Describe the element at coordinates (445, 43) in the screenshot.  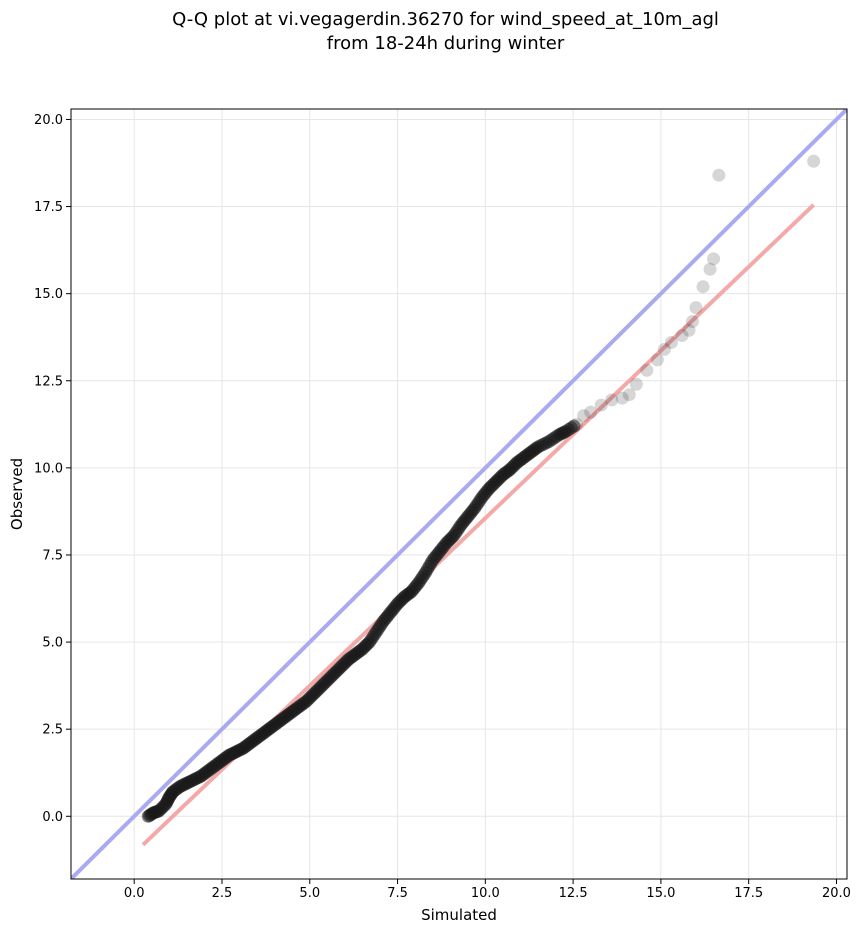
I see `chart-title-line2: from 18-24h during winter` at that location.